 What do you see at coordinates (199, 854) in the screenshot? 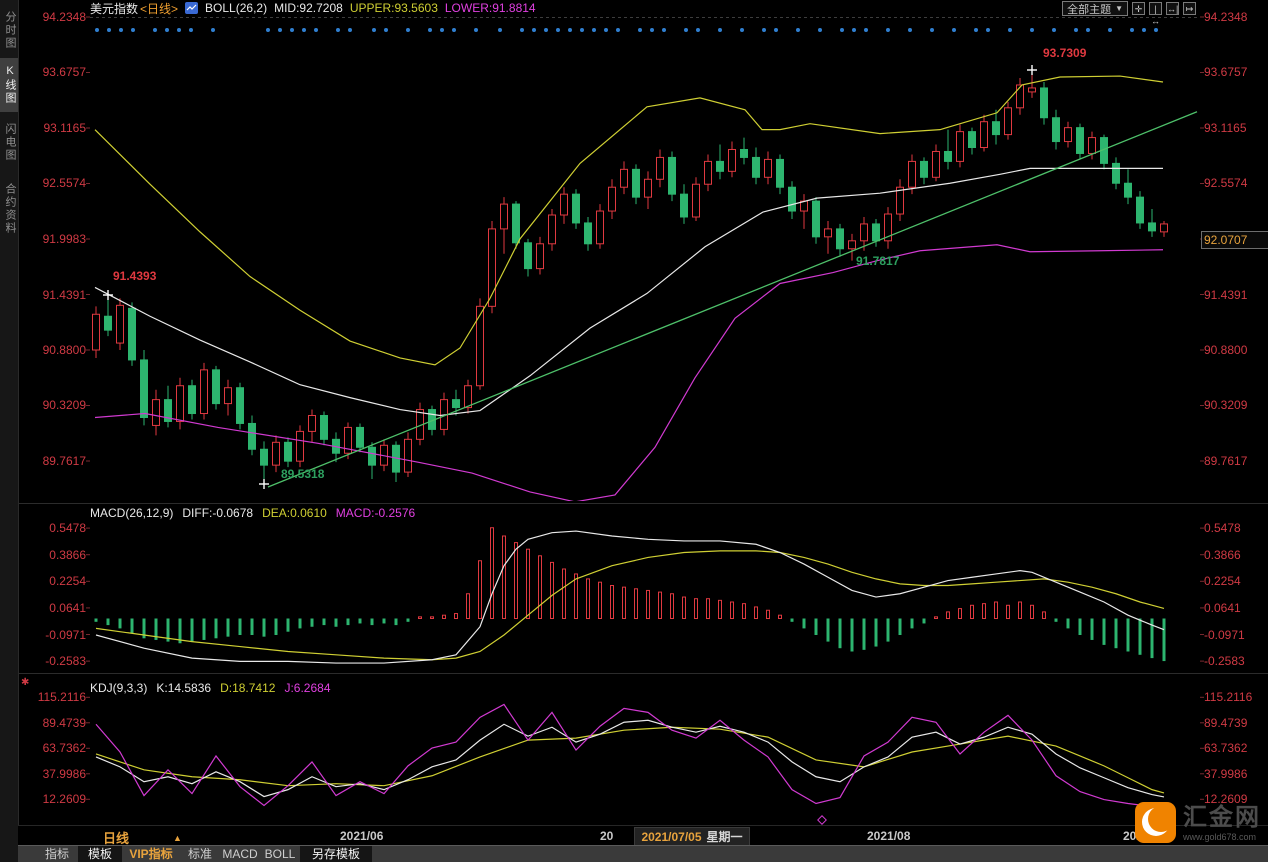
I see `toolbar-tab-3: 标准` at bounding box center [199, 854].